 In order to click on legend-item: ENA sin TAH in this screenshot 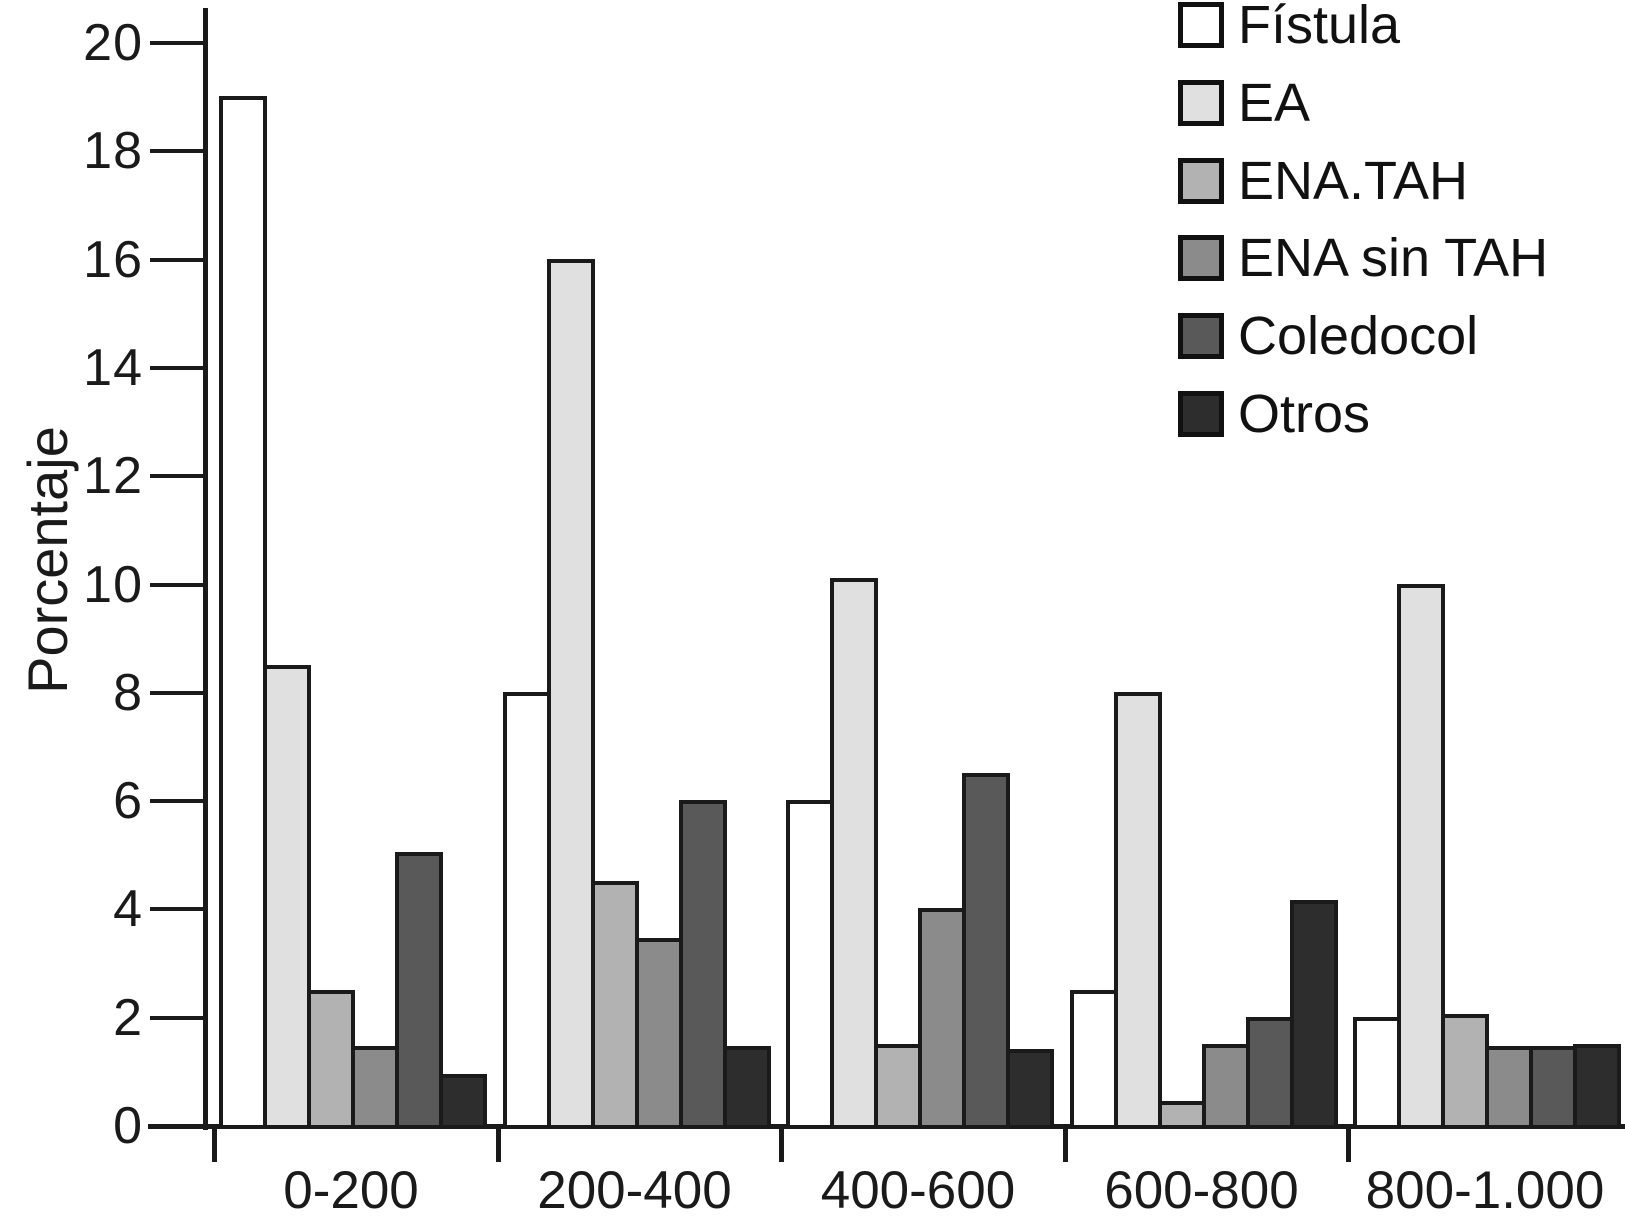, I will do `click(1363, 258)`.